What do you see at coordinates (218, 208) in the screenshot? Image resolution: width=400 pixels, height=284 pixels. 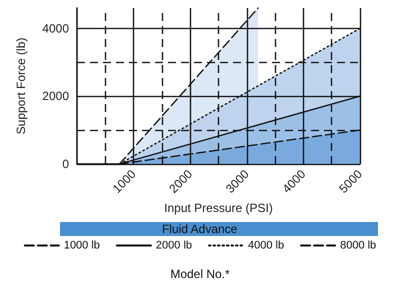 I see `x-axis-title: Input Pressure (PSI)` at bounding box center [218, 208].